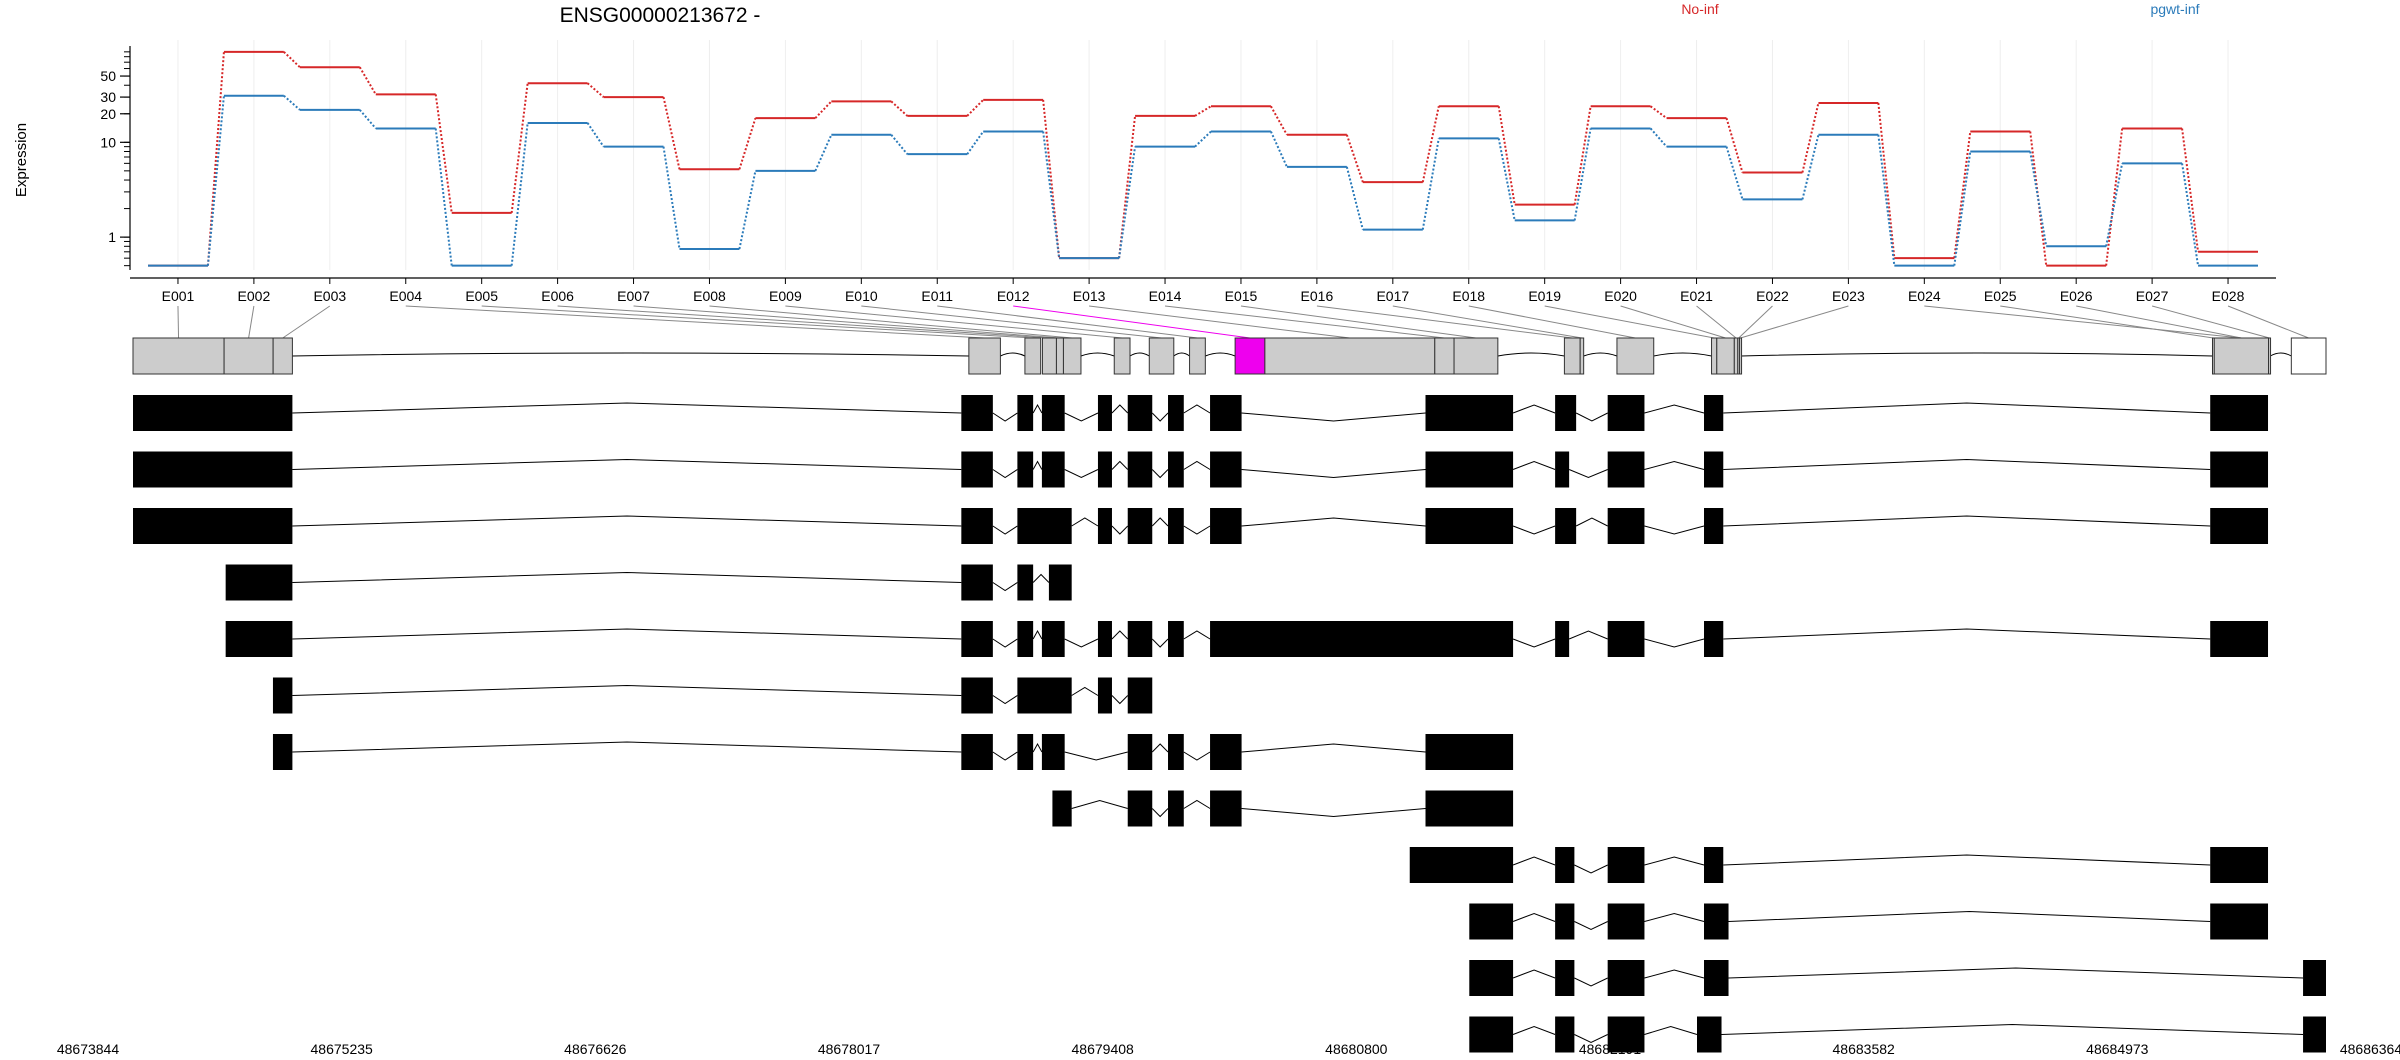 This screenshot has height=1060, width=2400. Describe the element at coordinates (342, 1049) in the screenshot. I see `coord-tick-label: 48675235` at that location.